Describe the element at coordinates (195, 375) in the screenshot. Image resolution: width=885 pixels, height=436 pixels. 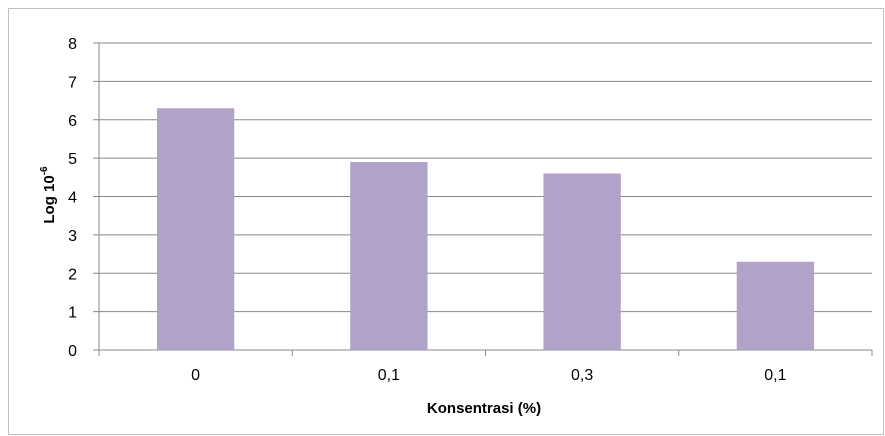
I see `x-tick-label: 0` at that location.